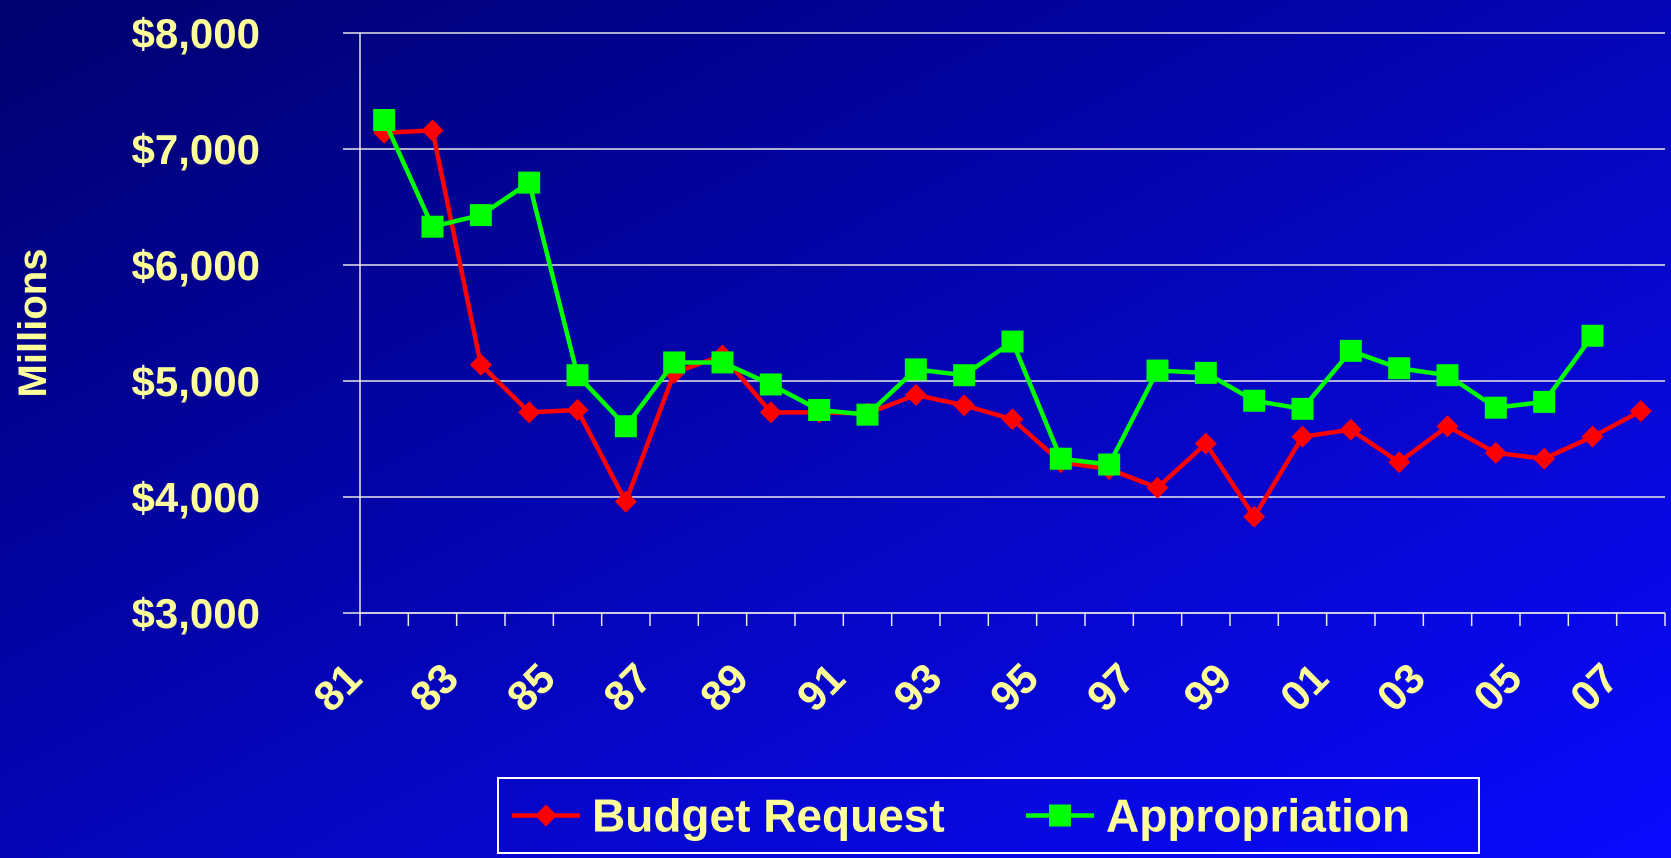 The width and height of the screenshot is (1671, 858). I want to click on y-tick-label: $6,000, so click(196, 265).